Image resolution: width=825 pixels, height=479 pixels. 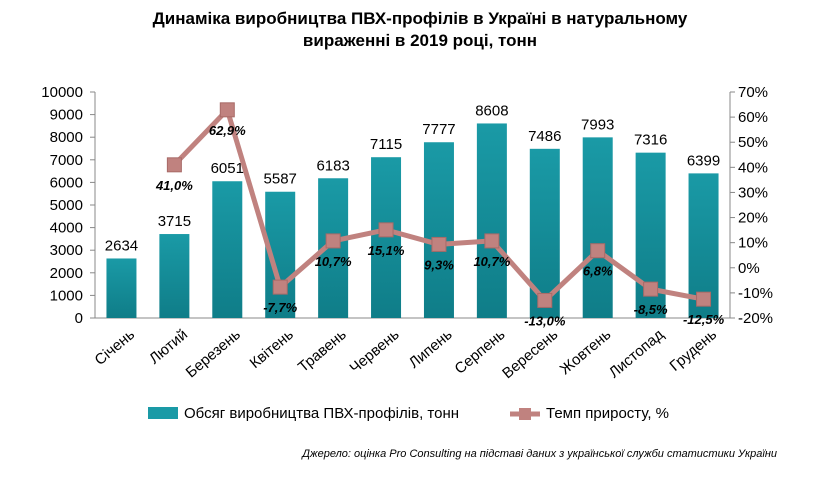 I want to click on bar-value-label: 5587, so click(x=280, y=179).